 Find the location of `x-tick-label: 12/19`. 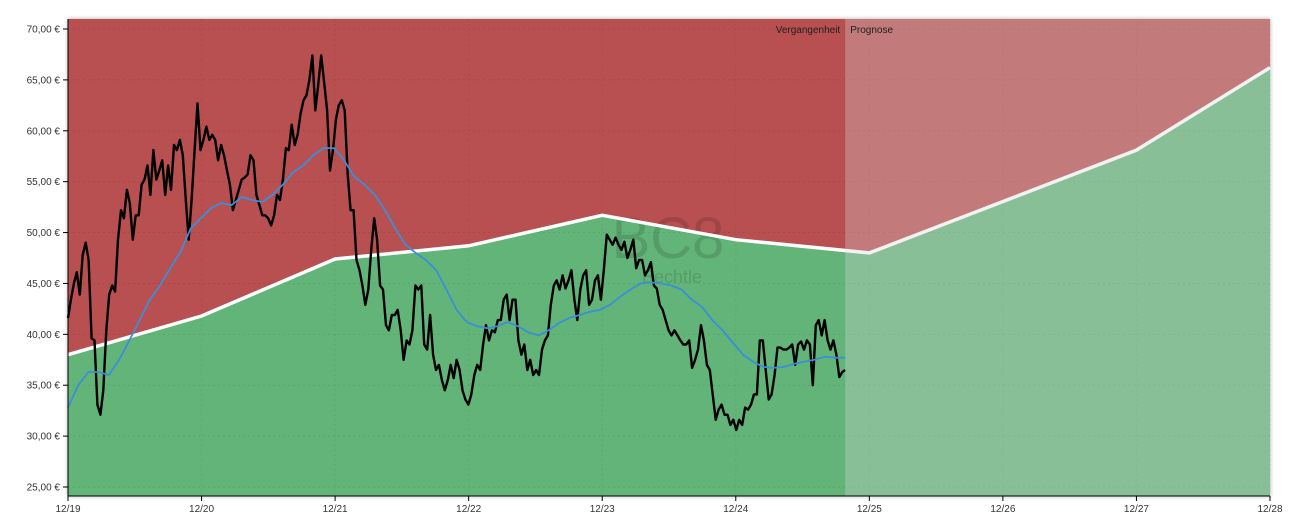

x-tick-label: 12/19 is located at coordinates (67, 509).